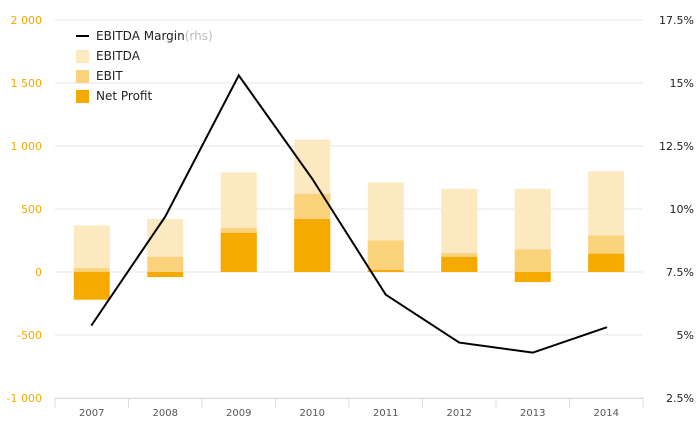 The width and height of the screenshot is (700, 433). What do you see at coordinates (682, 83) in the screenshot?
I see `y-right-tick-label: 15%` at bounding box center [682, 83].